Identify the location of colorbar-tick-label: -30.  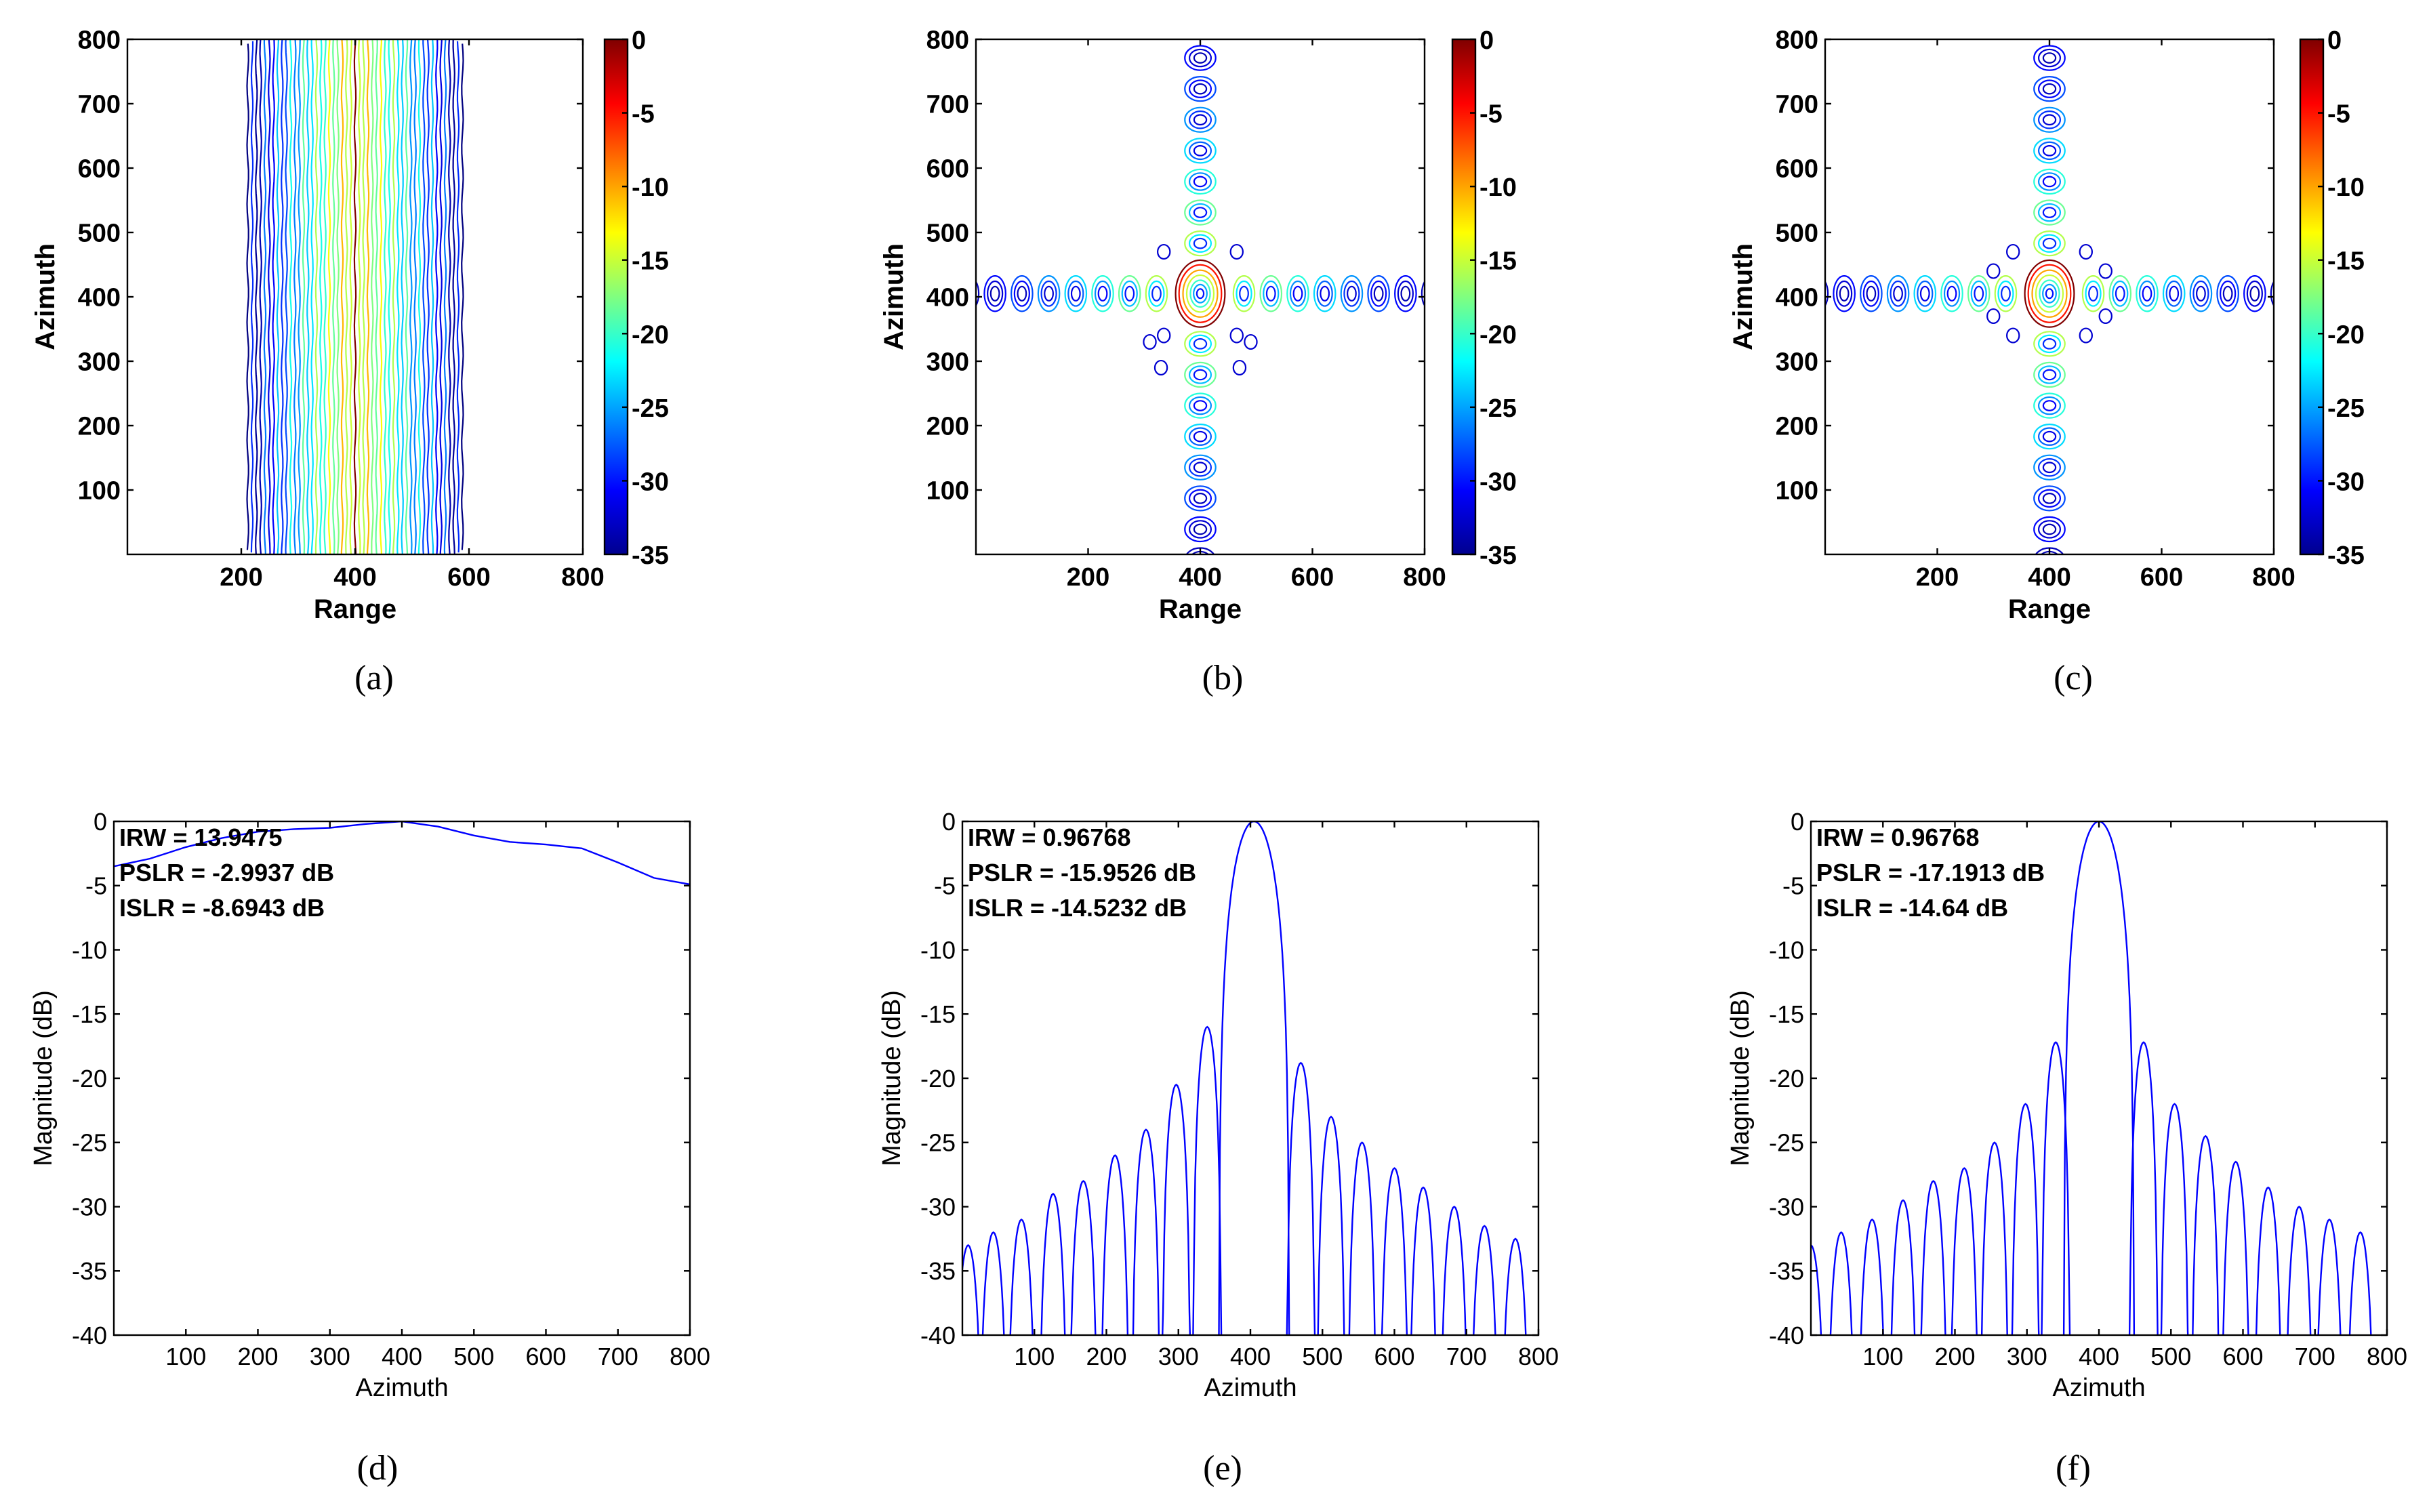
(2346, 482).